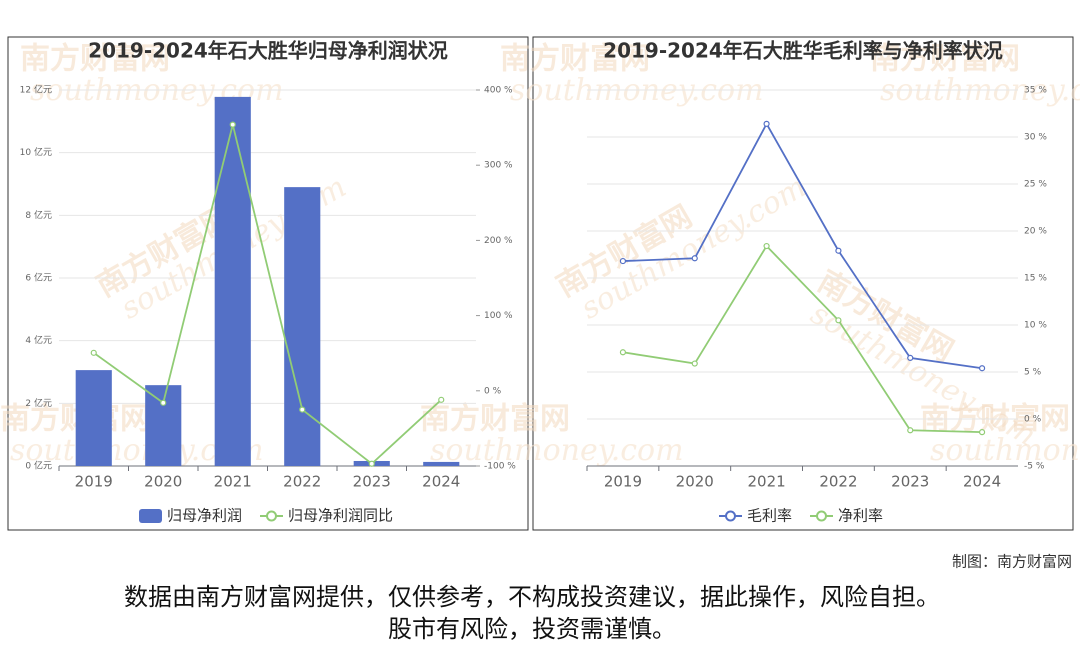 This screenshot has width=1080, height=646. What do you see at coordinates (1035, 138) in the screenshot?
I see `y-tick-label: 30 %` at bounding box center [1035, 138].